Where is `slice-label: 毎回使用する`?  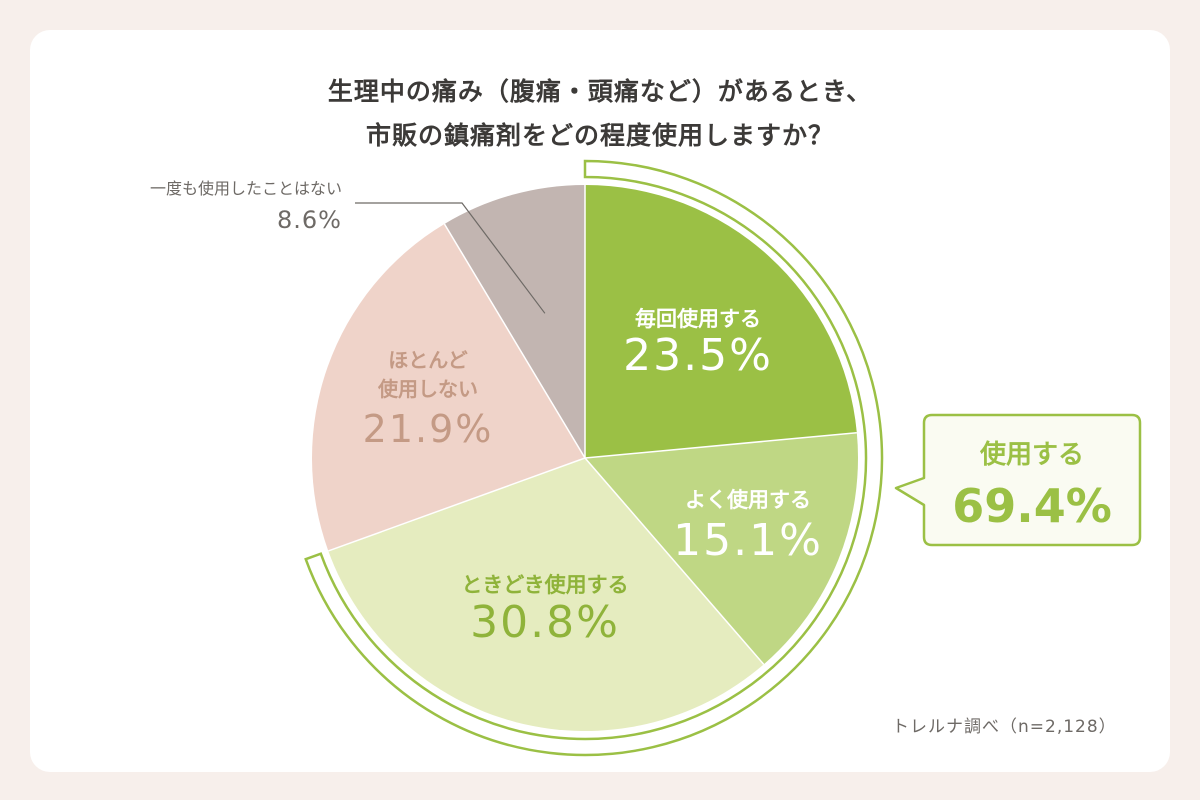
slice-label: 毎回使用する is located at coordinates (698, 319).